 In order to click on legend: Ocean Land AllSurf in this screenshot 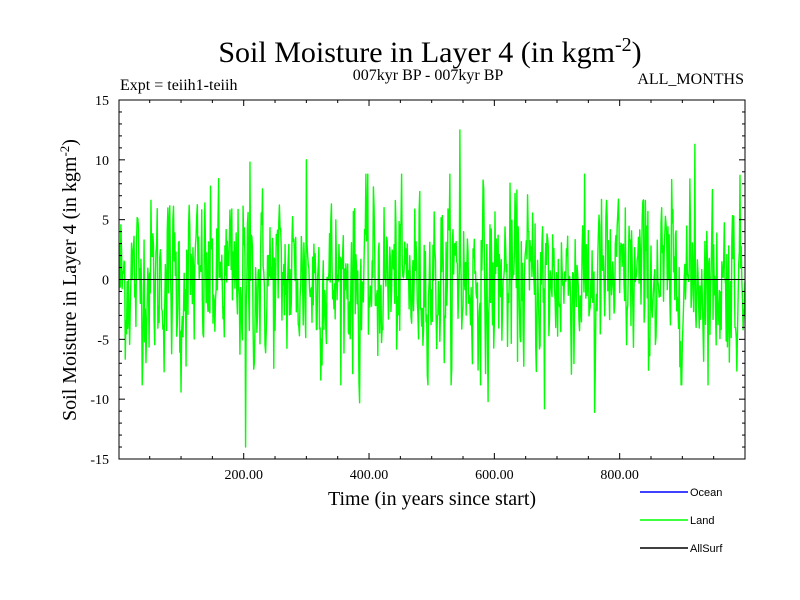, I will do `click(681, 521)`.